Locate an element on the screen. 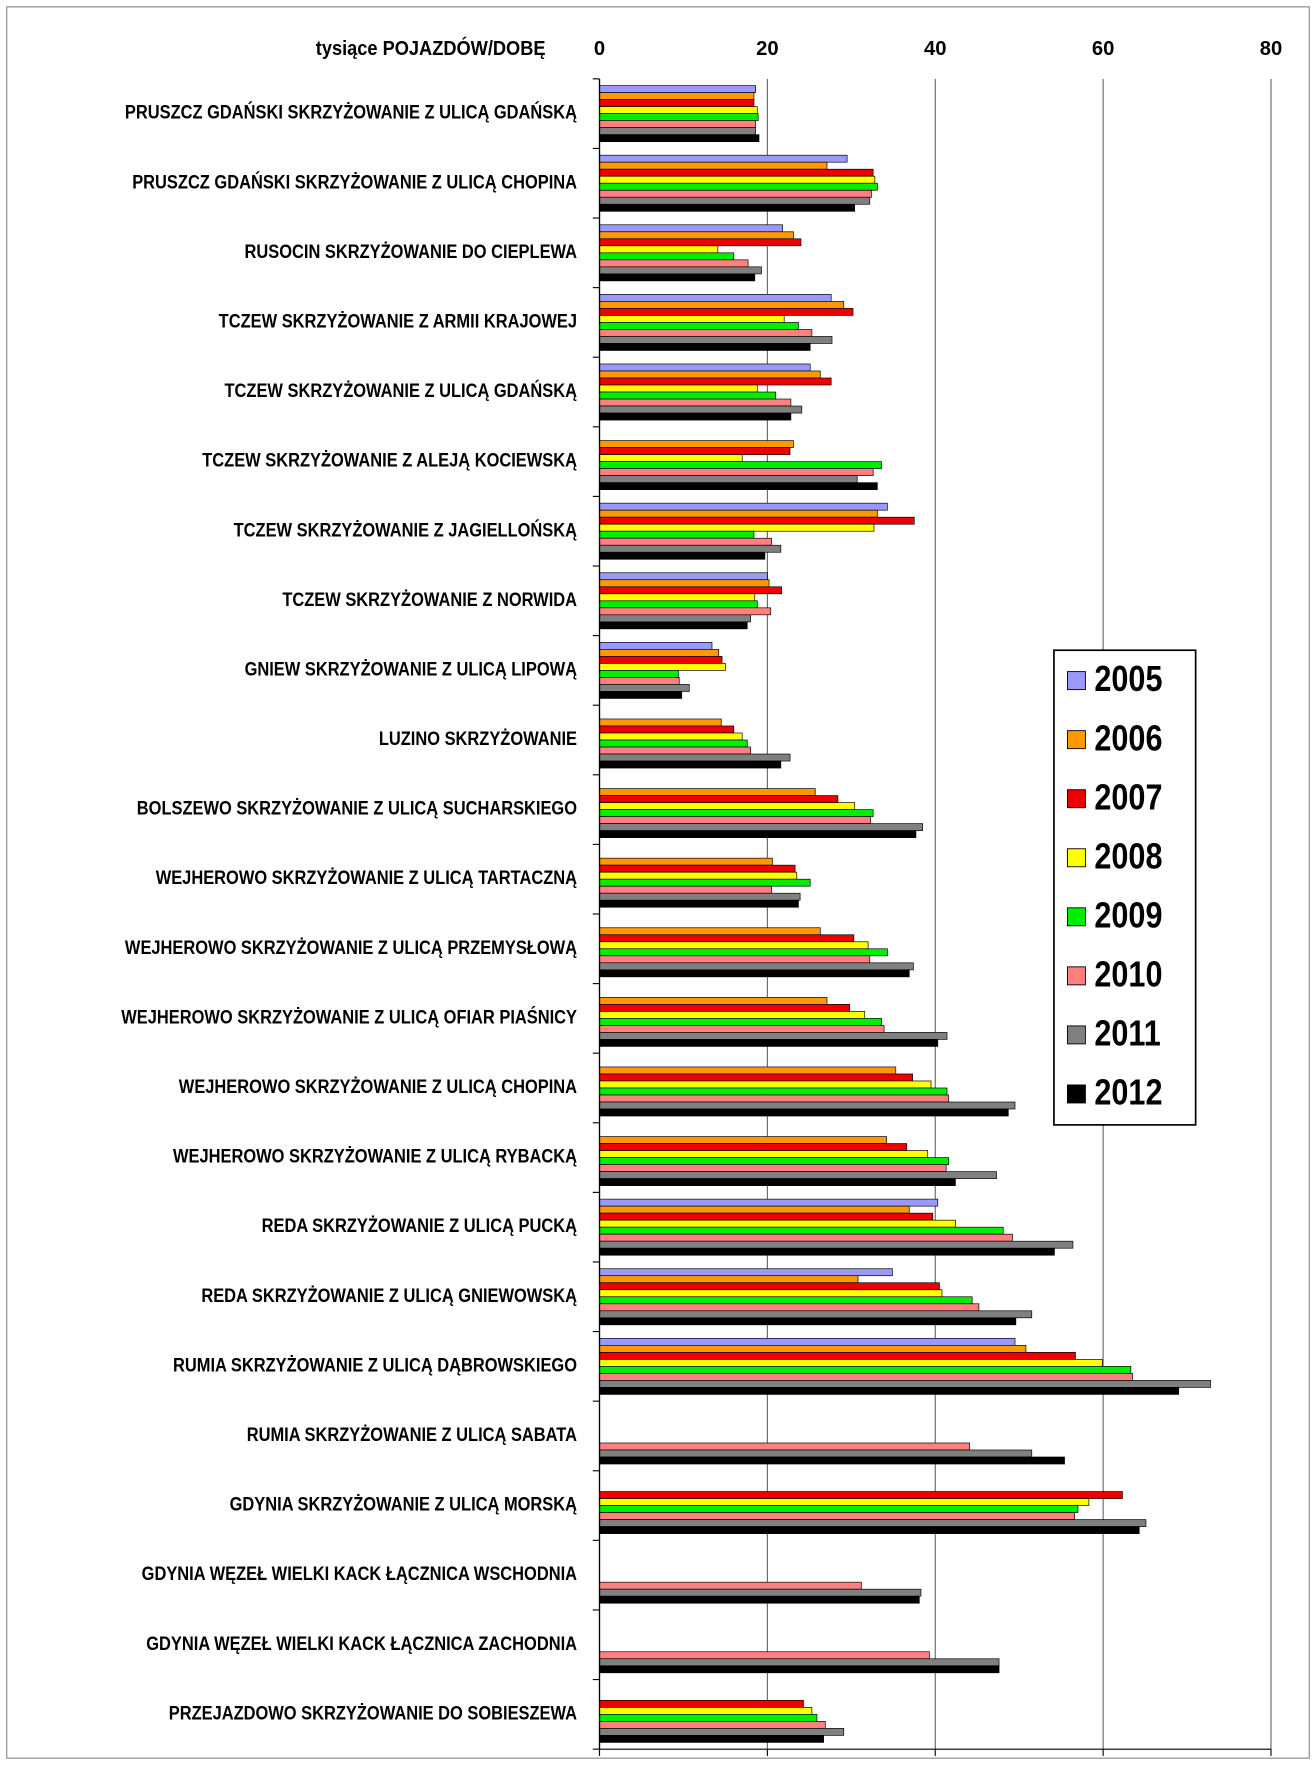  legend-swatch is located at coordinates (1076, 858).